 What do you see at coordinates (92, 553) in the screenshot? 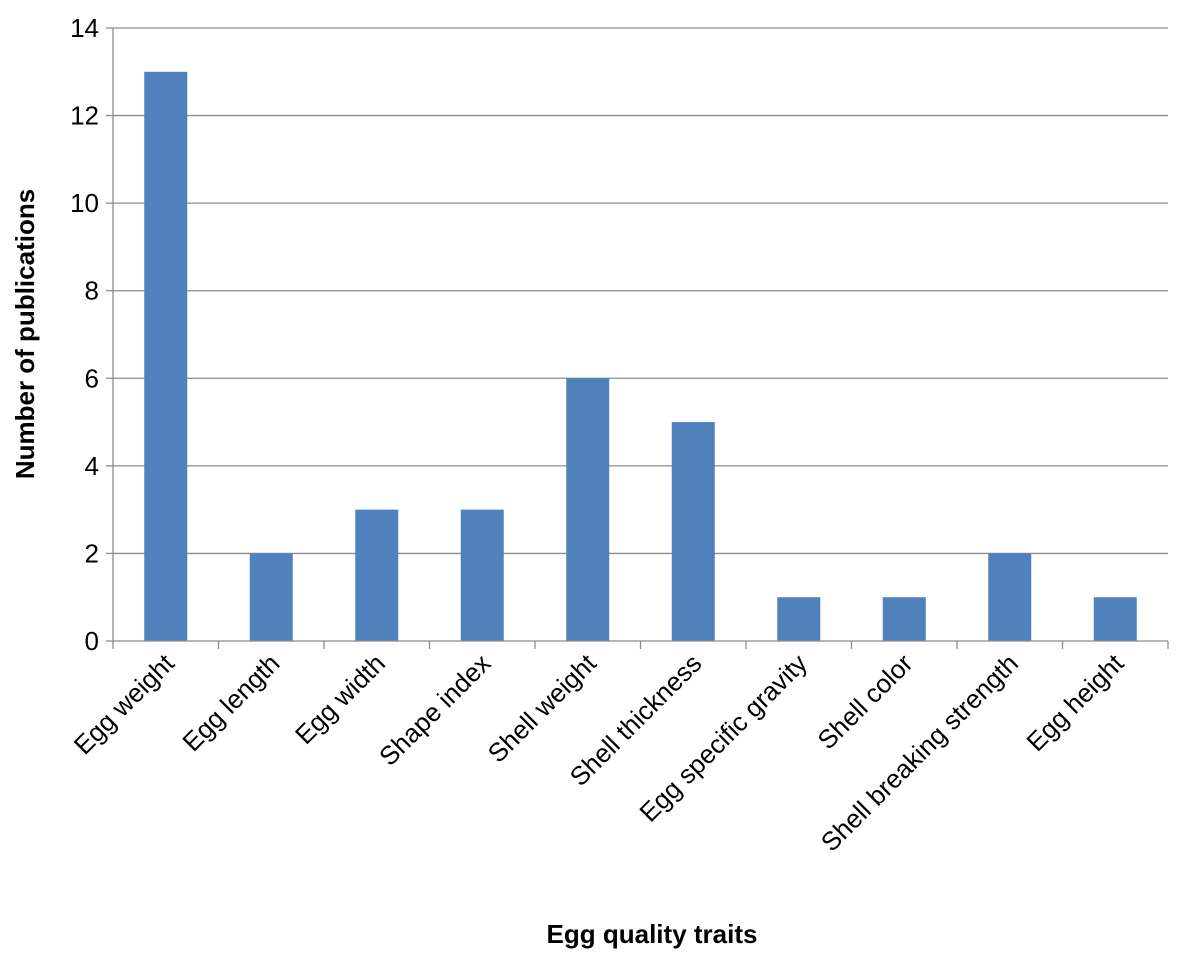
I see `y-tick-label: 2` at bounding box center [92, 553].